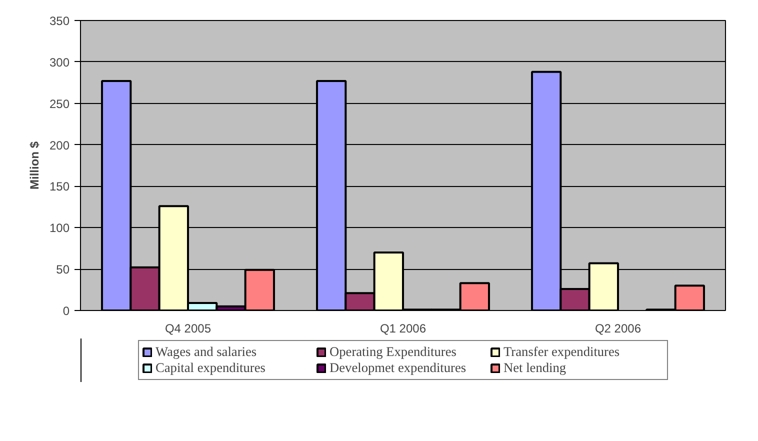 This screenshot has height=441, width=758. Describe the element at coordinates (211, 368) in the screenshot. I see `legend-label: Capital expenditures` at that location.